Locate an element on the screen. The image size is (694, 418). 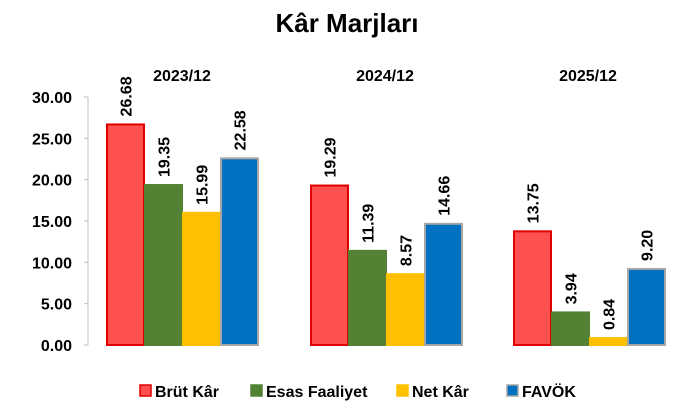
chart-title: Kâr Marjları is located at coordinates (346, 23).